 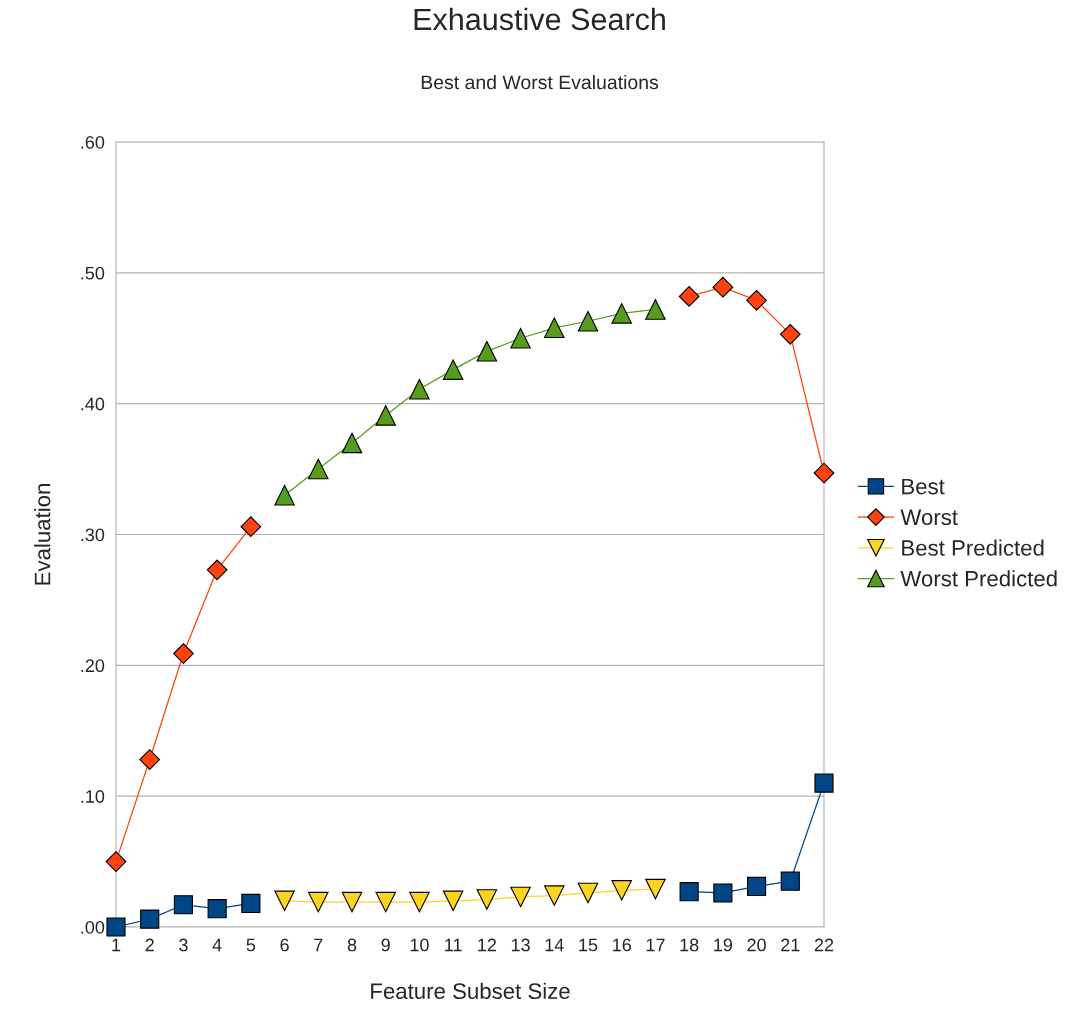 I want to click on y-tick-label: .50, so click(x=93, y=273).